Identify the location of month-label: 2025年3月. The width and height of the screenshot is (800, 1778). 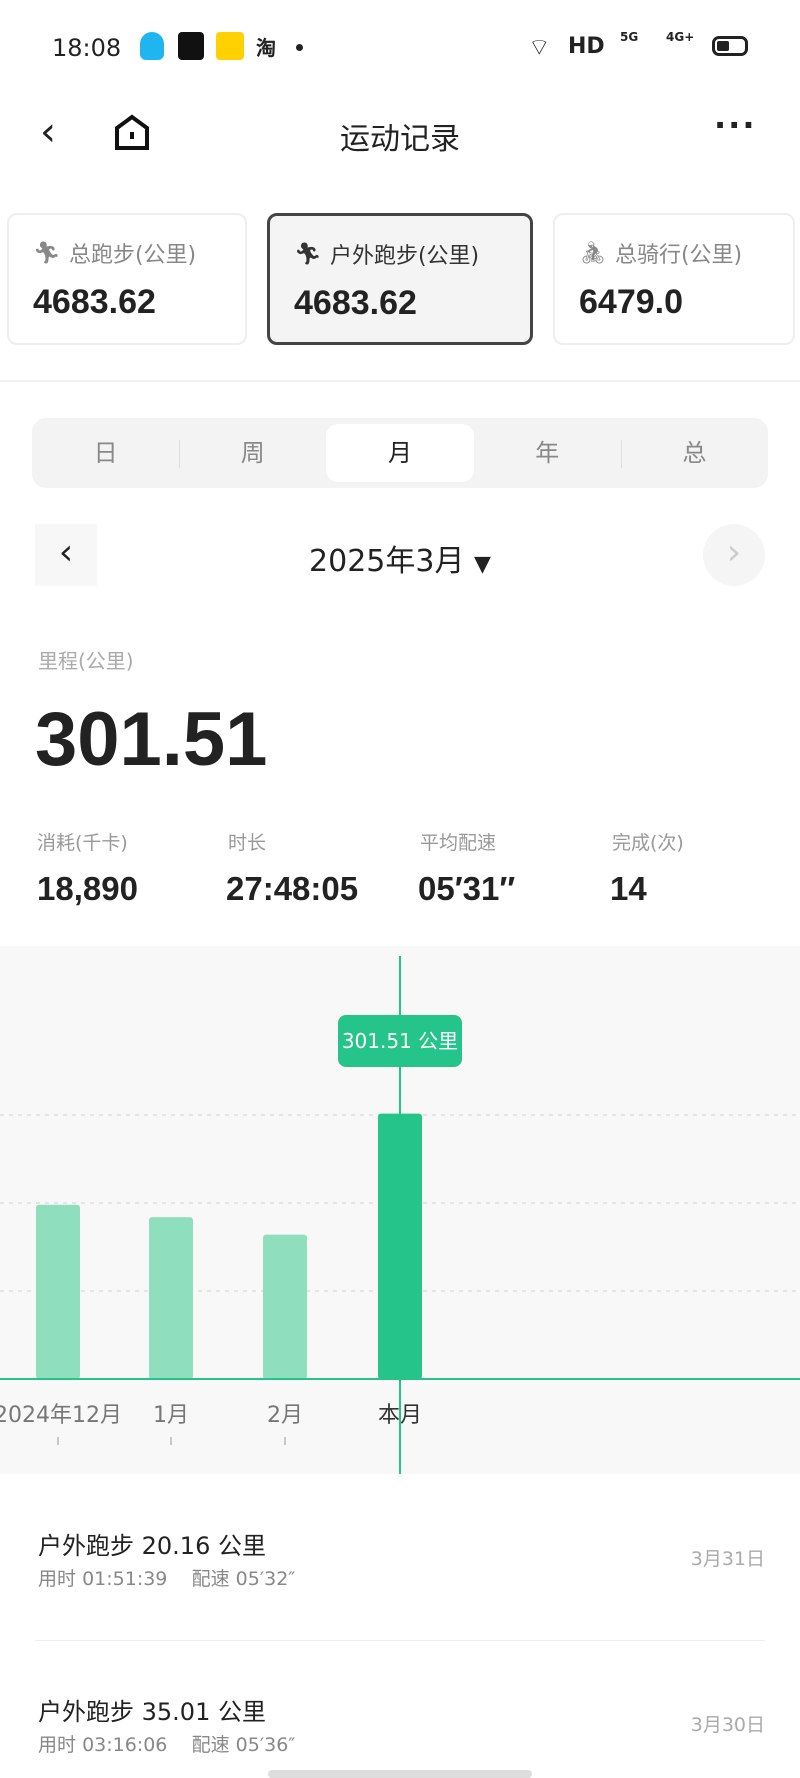
(387, 561).